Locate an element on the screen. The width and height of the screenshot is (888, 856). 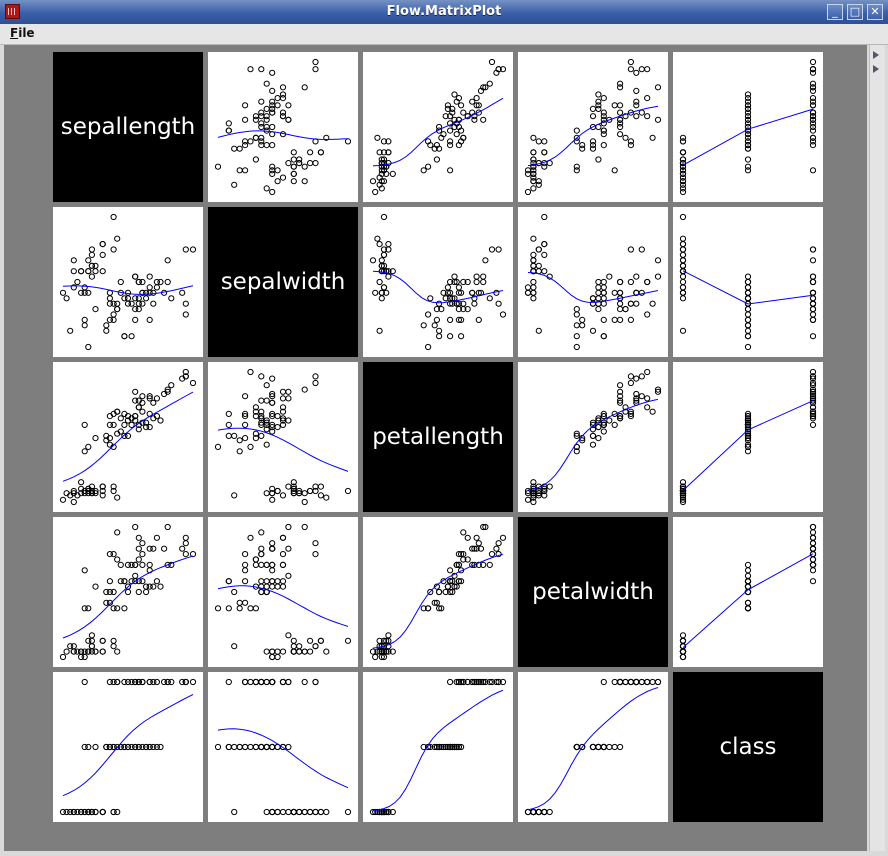
scatter-cell is located at coordinates (438, 747).